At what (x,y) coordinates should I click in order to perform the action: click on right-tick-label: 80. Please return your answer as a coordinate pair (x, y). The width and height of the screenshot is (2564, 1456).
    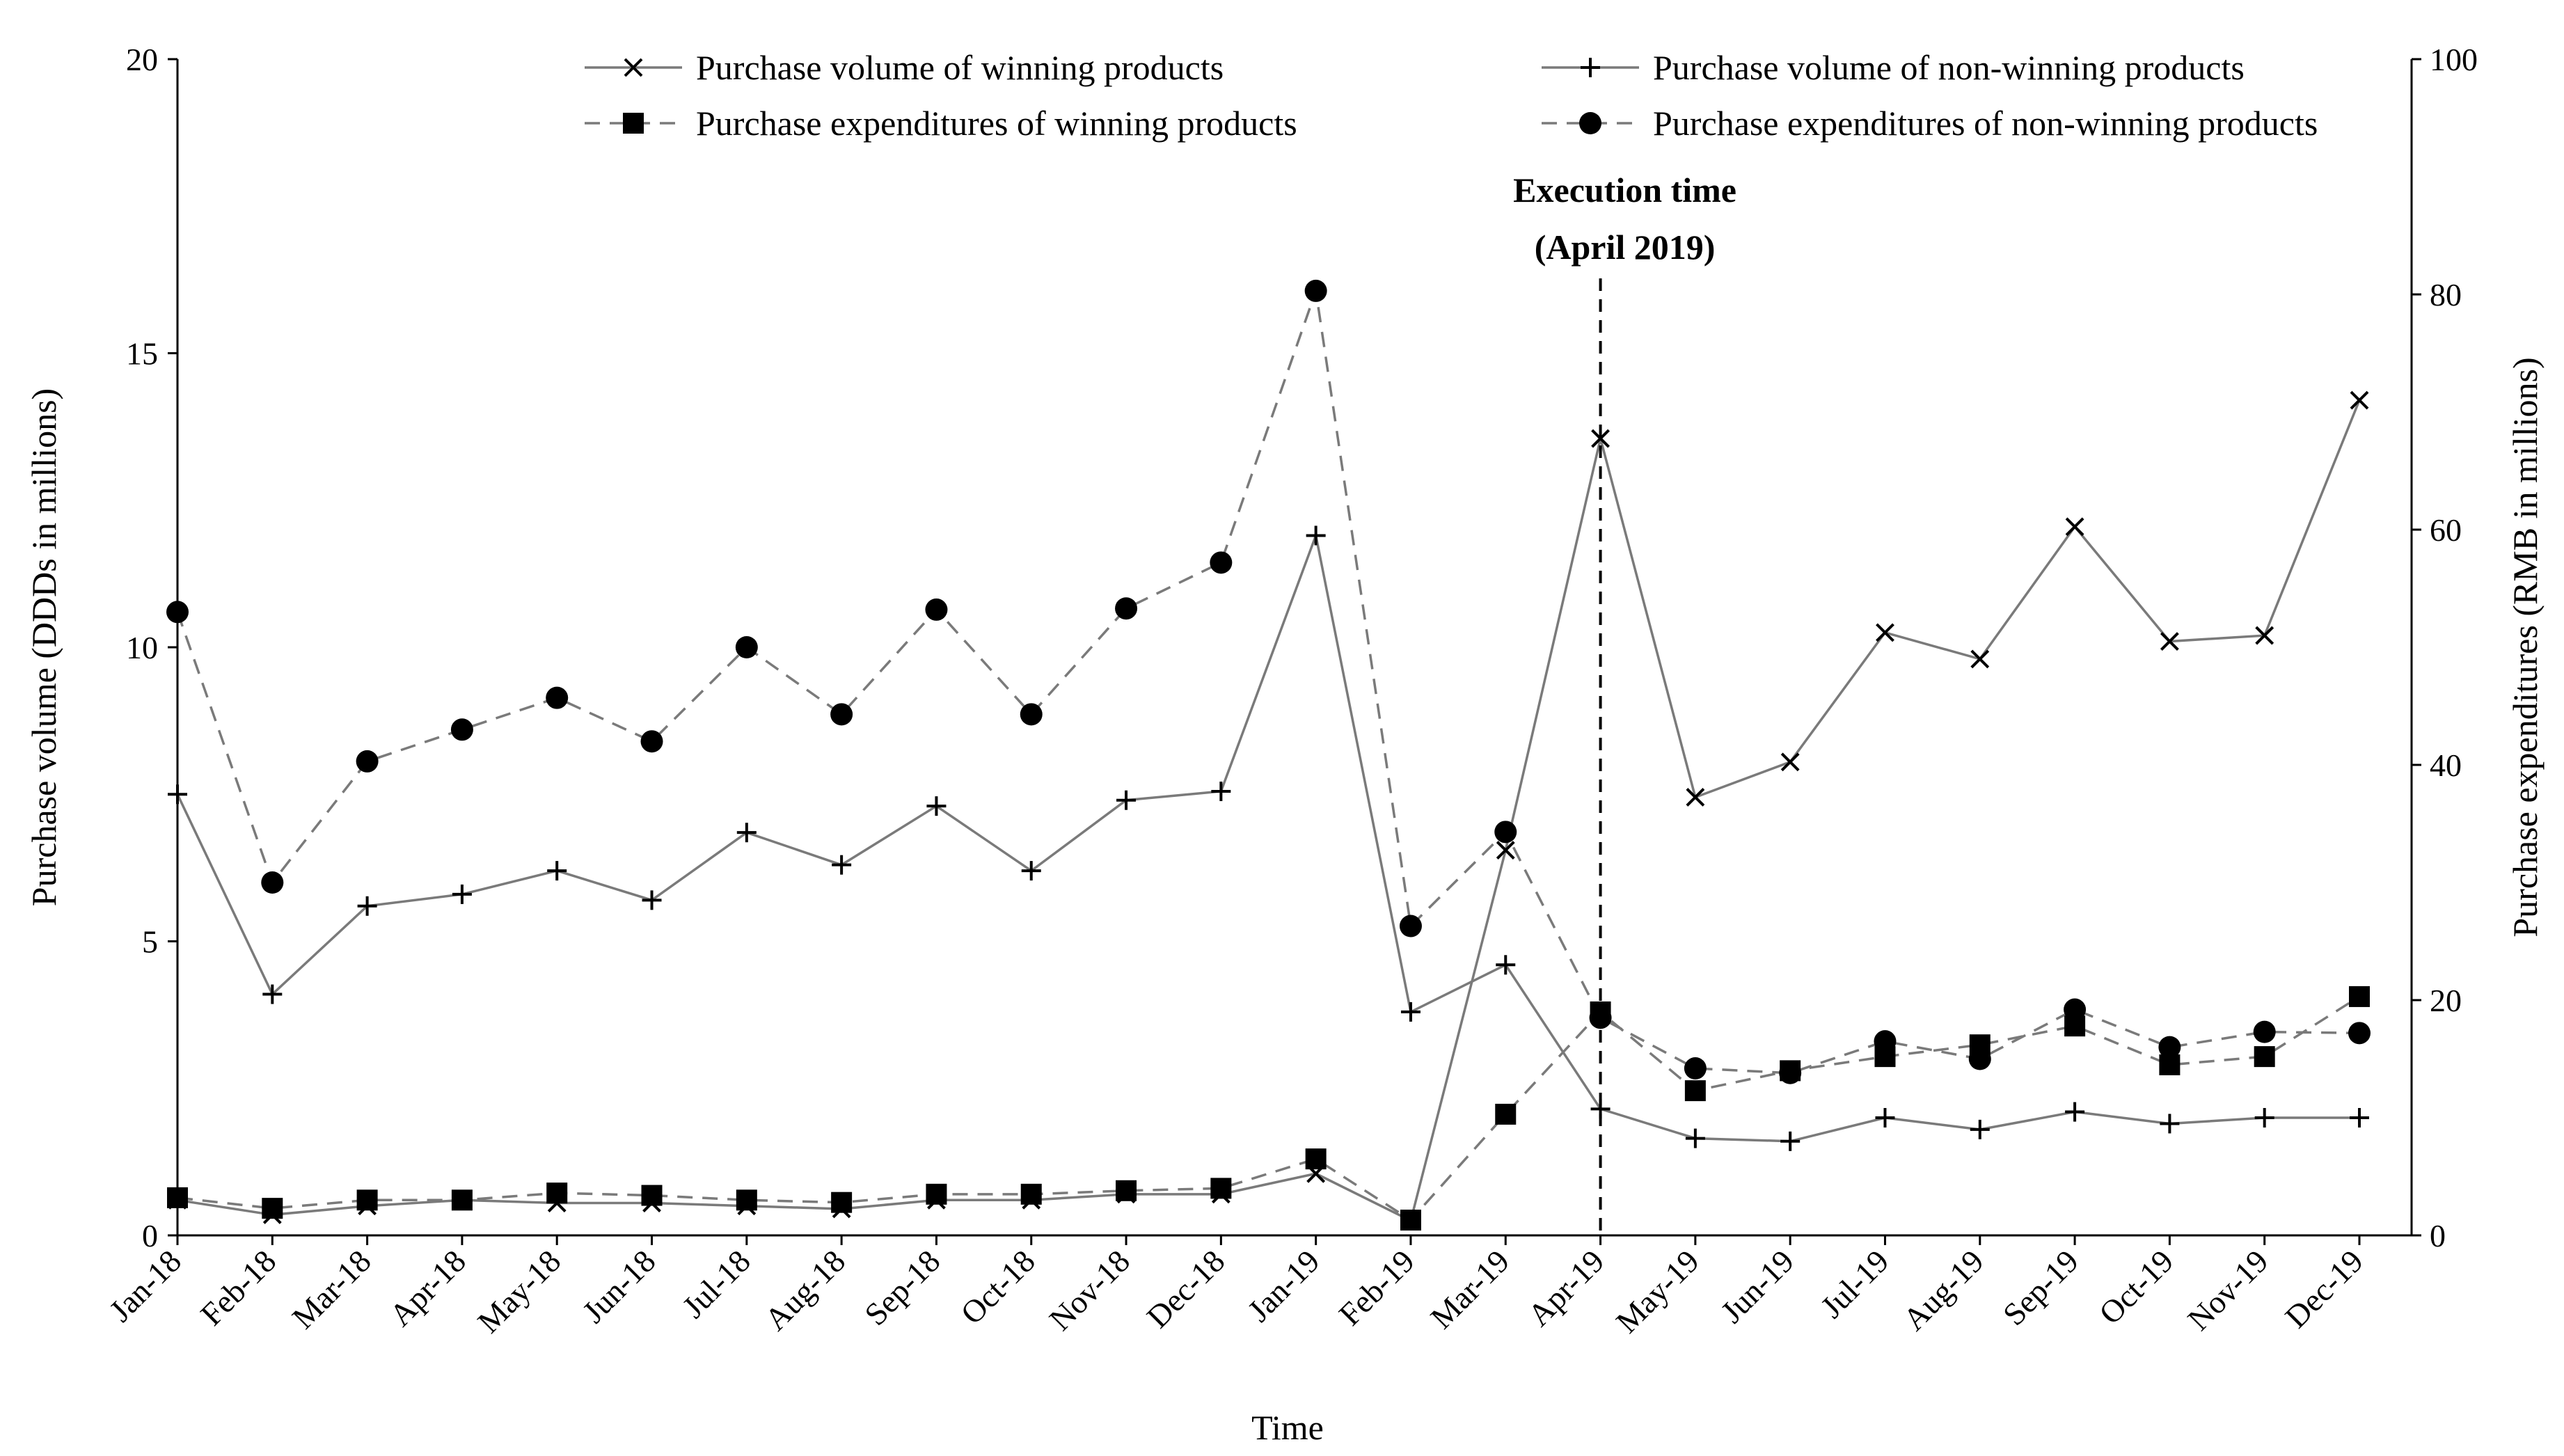
    Looking at the image, I should click on (2446, 294).